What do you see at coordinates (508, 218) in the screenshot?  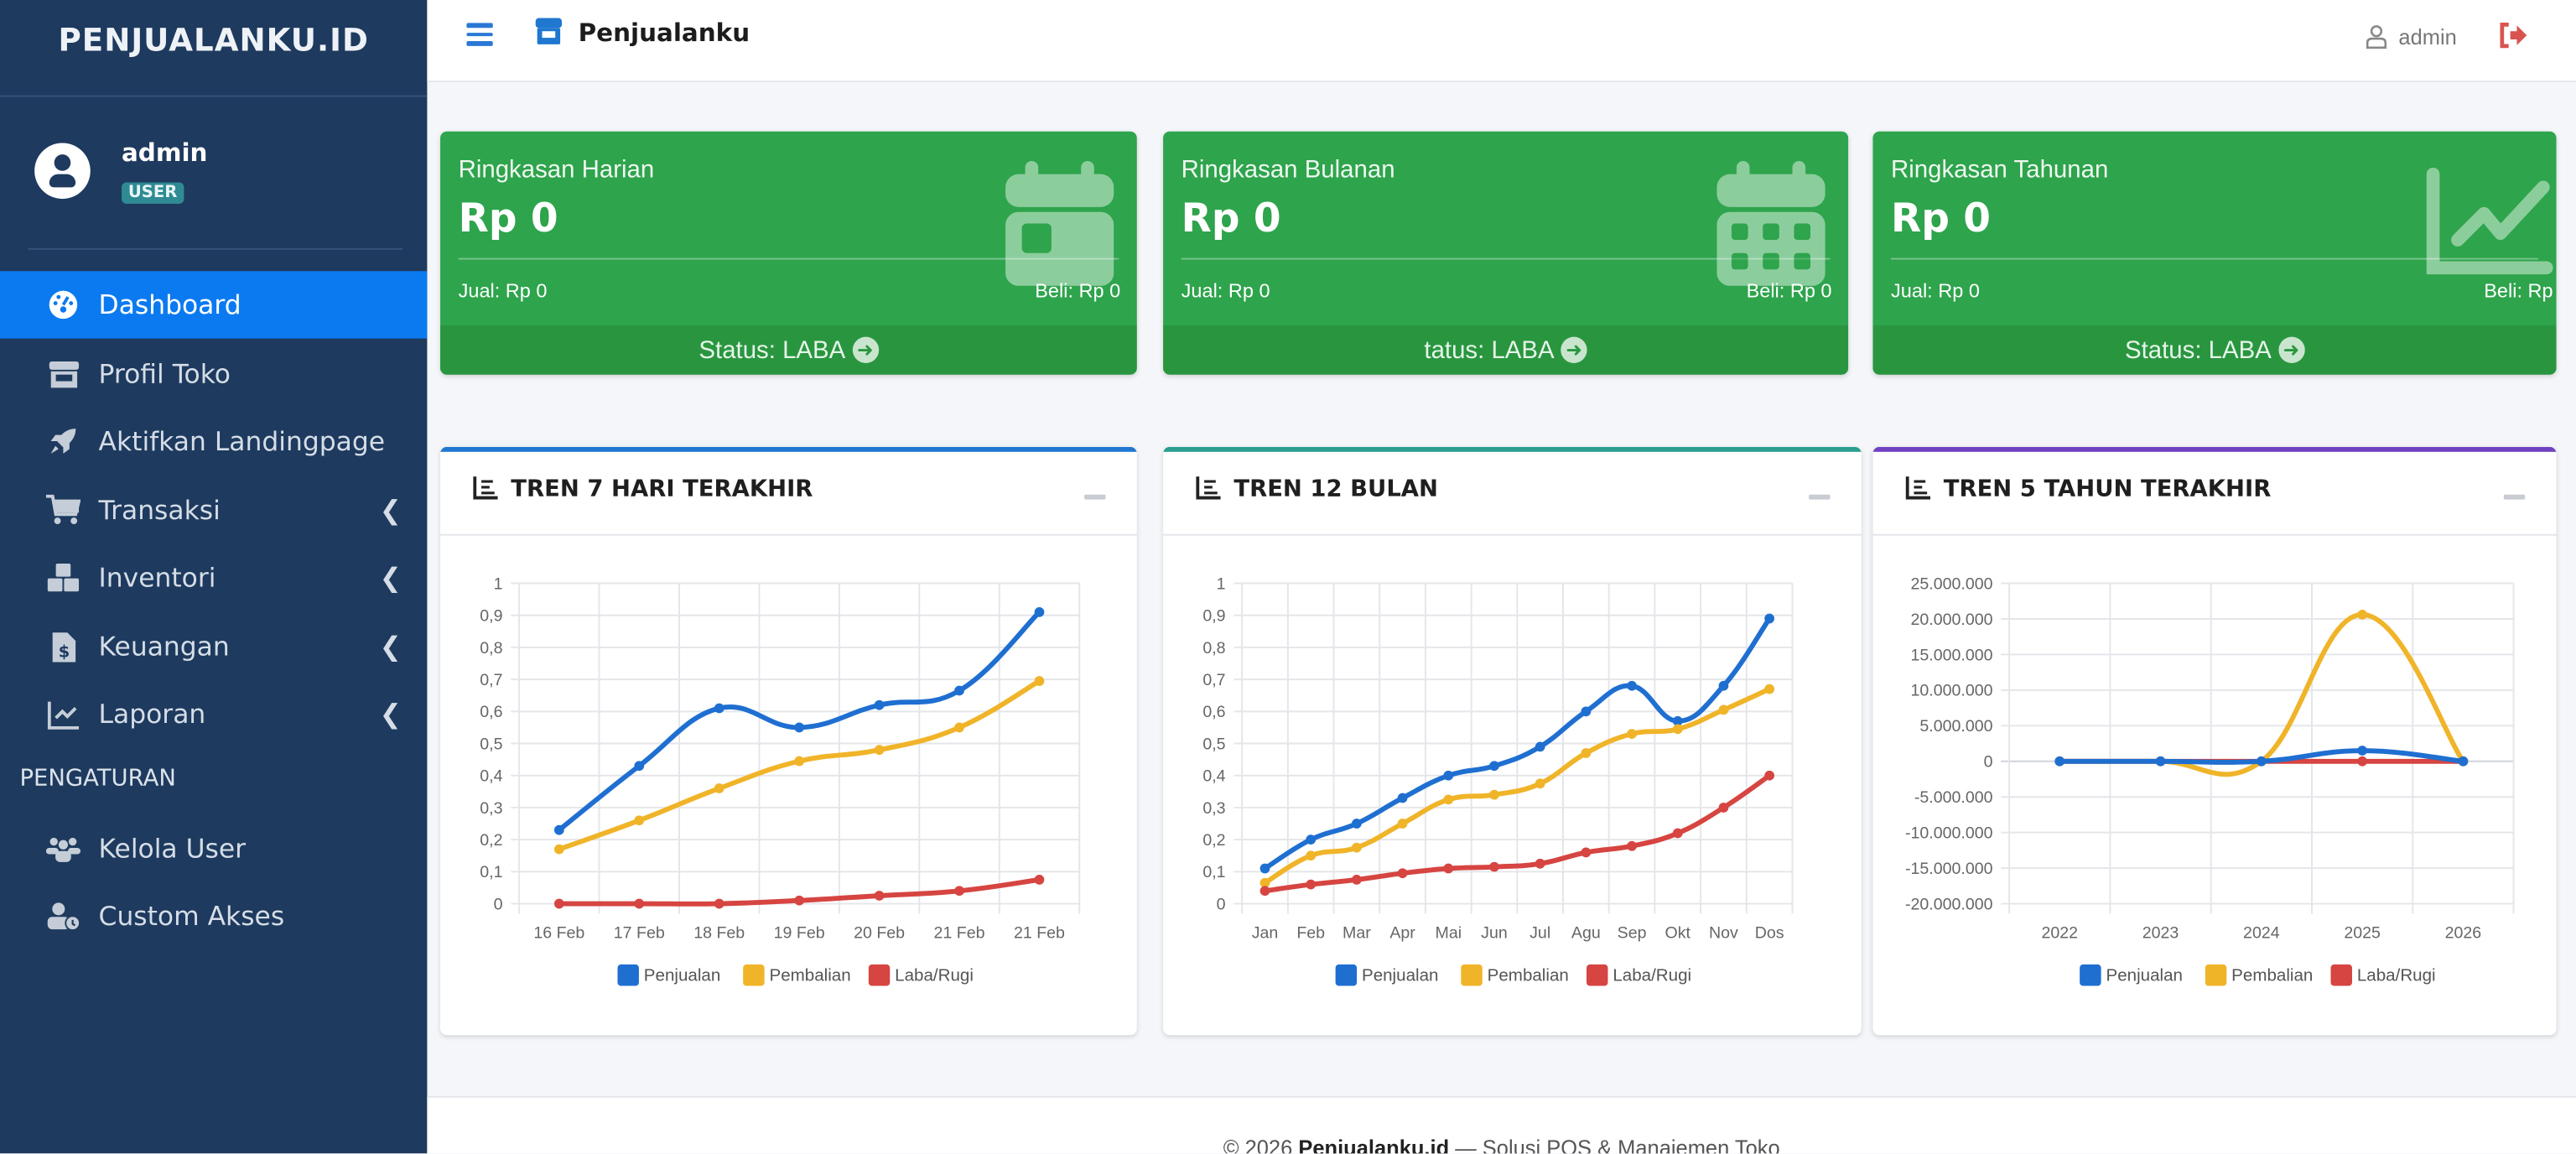 I see `summary-value: Rp 0` at bounding box center [508, 218].